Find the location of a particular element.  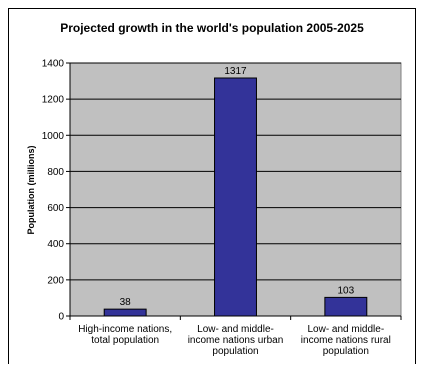

x-category-label: income nations urban is located at coordinates (236, 340).